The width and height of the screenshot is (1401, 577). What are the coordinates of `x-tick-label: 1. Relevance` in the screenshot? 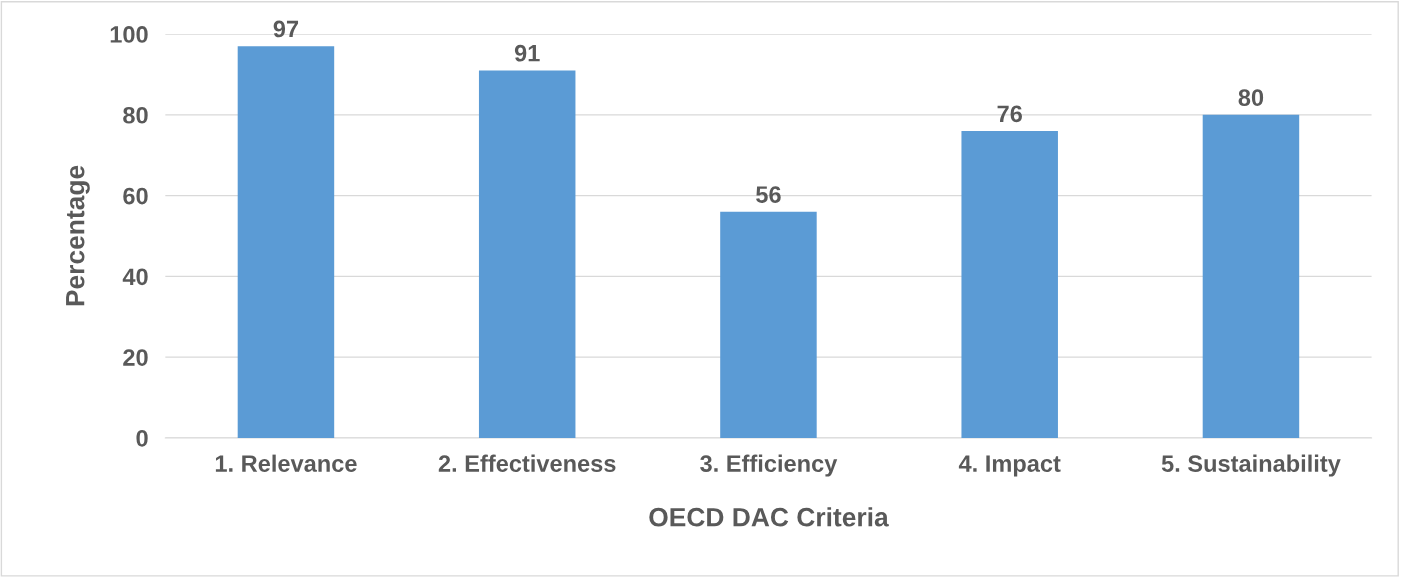 It's located at (286, 463).